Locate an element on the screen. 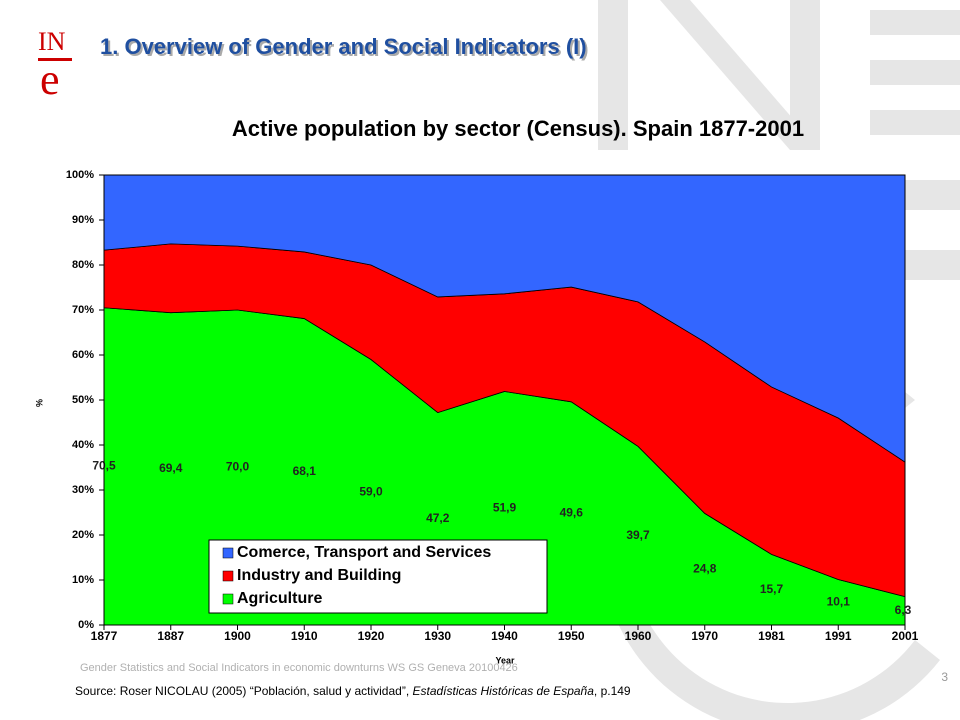 Image resolution: width=960 pixels, height=720 pixels. y-tick-label: 80% is located at coordinates (83, 265).